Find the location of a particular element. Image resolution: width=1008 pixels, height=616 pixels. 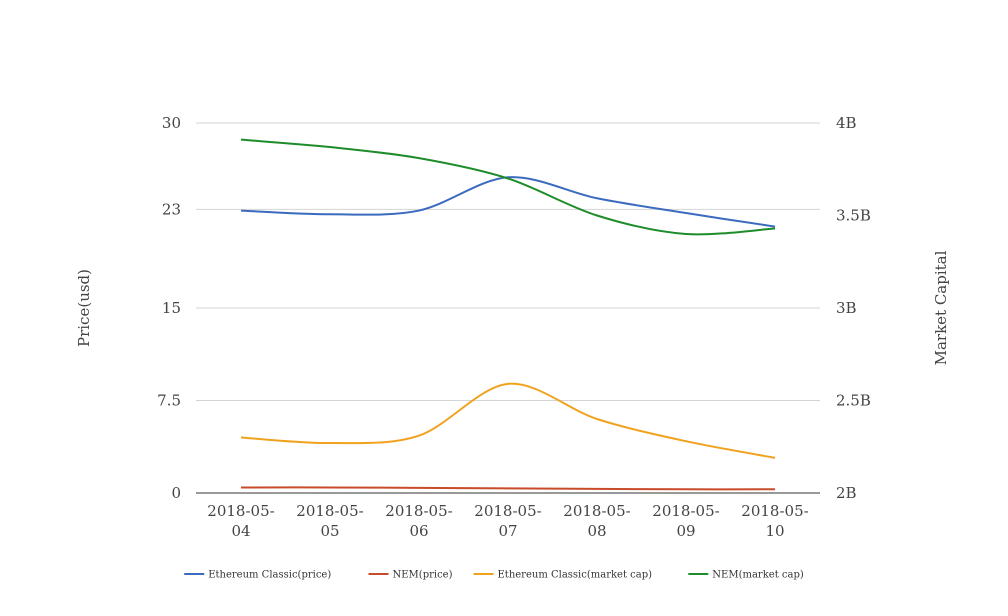

left-tick-label: 23 is located at coordinates (171, 209).